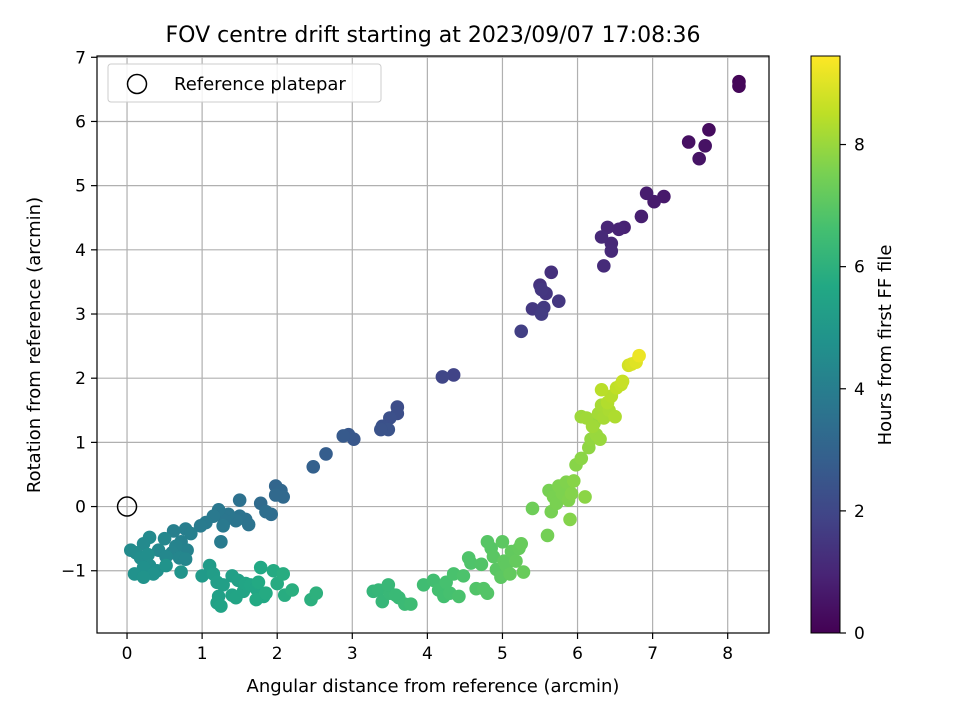  I want to click on reference-marker, so click(127, 506).